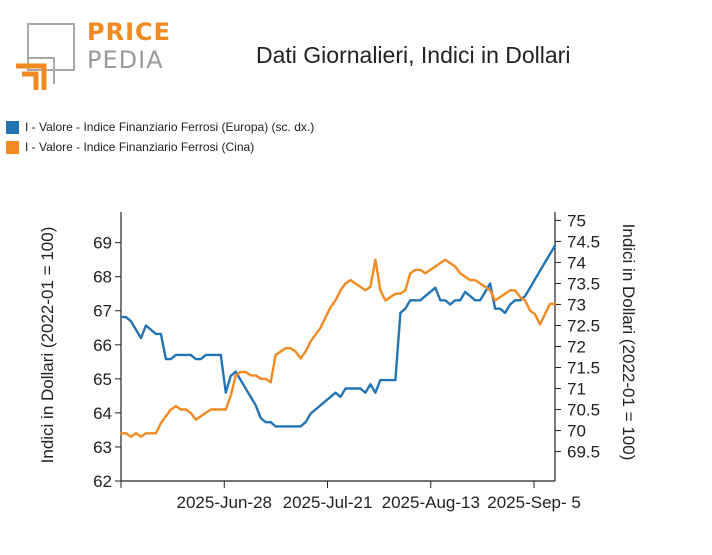  Describe the element at coordinates (102, 311) in the screenshot. I see `y-left-tick-label: 67` at that location.